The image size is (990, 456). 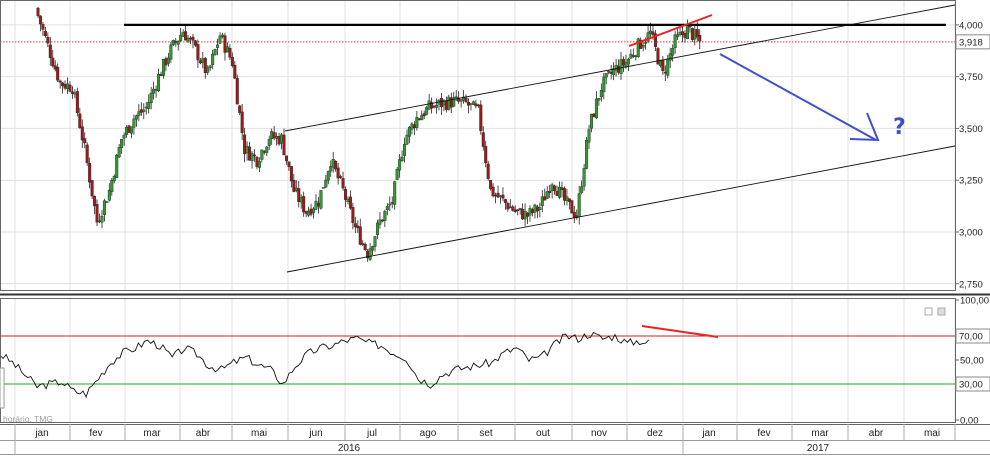 What do you see at coordinates (971, 337) in the screenshot?
I see `osc-upper-tag: 70,00` at bounding box center [971, 337].